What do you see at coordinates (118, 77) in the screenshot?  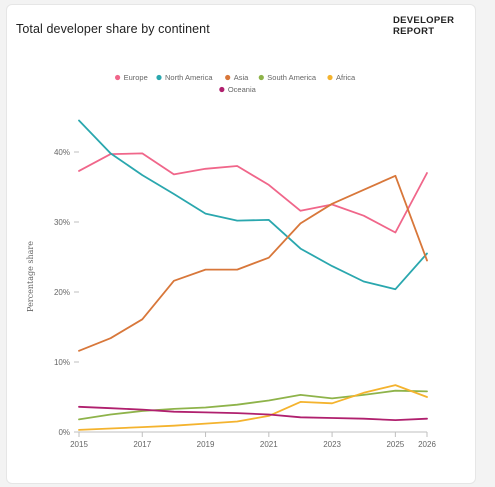 I see `legend-dot-europe` at bounding box center [118, 77].